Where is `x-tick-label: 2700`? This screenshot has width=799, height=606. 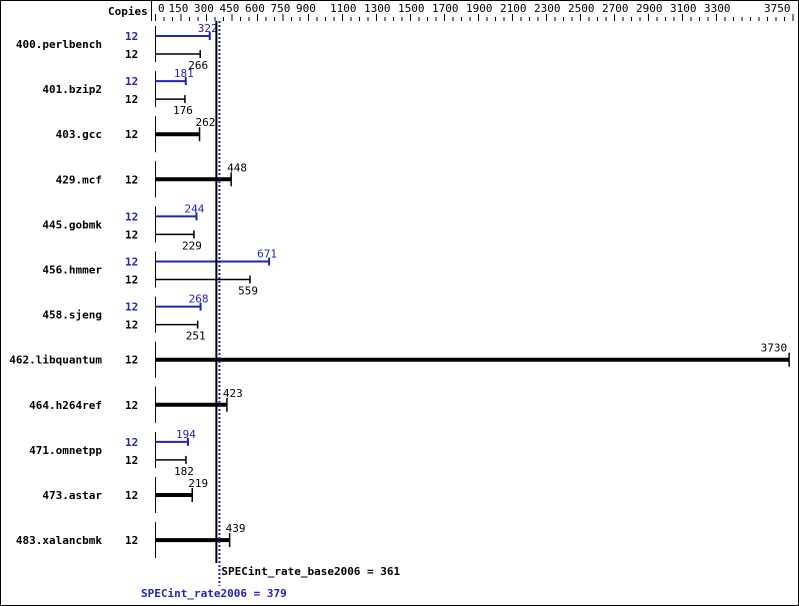
x-tick-label: 2700 is located at coordinates (615, 8).